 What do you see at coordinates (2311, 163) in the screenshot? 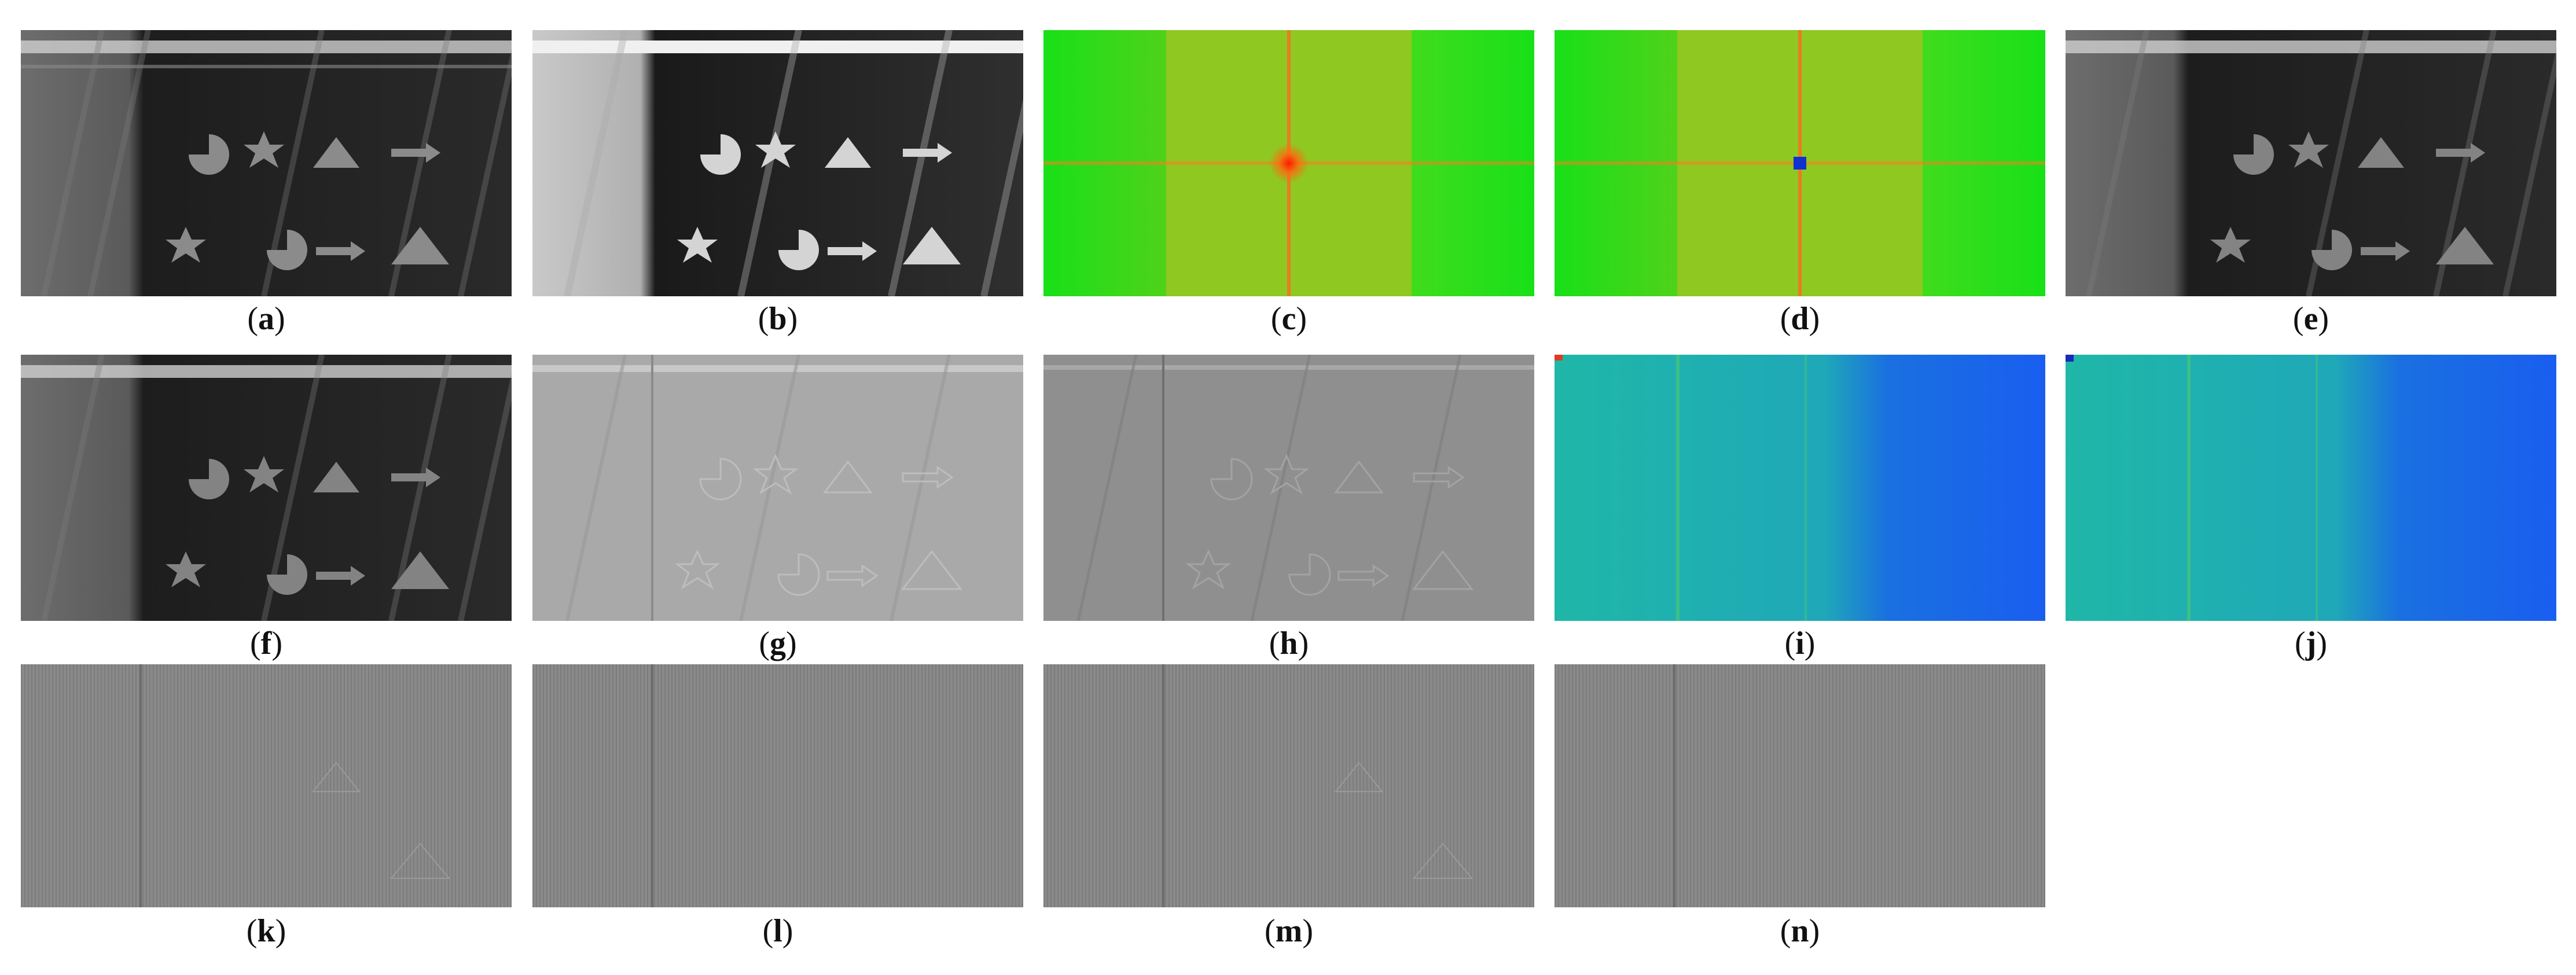
I see `panel-e-image` at bounding box center [2311, 163].